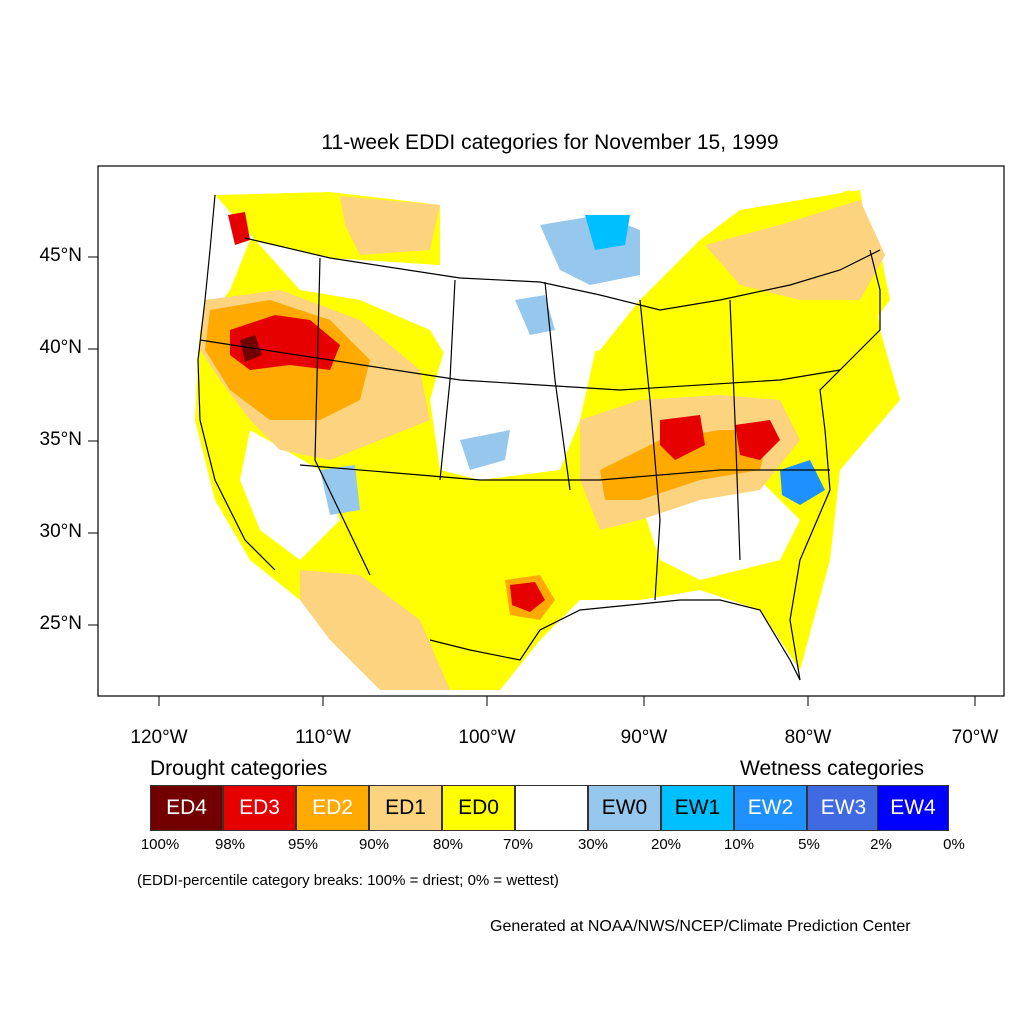 The width and height of the screenshot is (1024, 1024). What do you see at coordinates (520, 365) in the screenshot?
I see `state-line-d` at bounding box center [520, 365].